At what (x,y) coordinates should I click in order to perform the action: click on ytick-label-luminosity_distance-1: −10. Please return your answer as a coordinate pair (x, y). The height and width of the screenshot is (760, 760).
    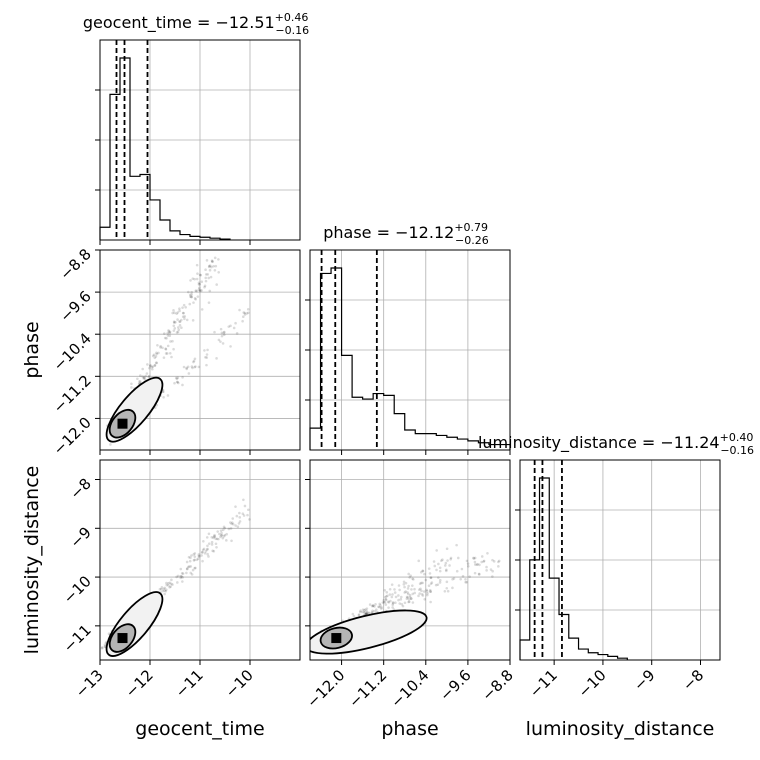
    Looking at the image, I should click on (77, 589).